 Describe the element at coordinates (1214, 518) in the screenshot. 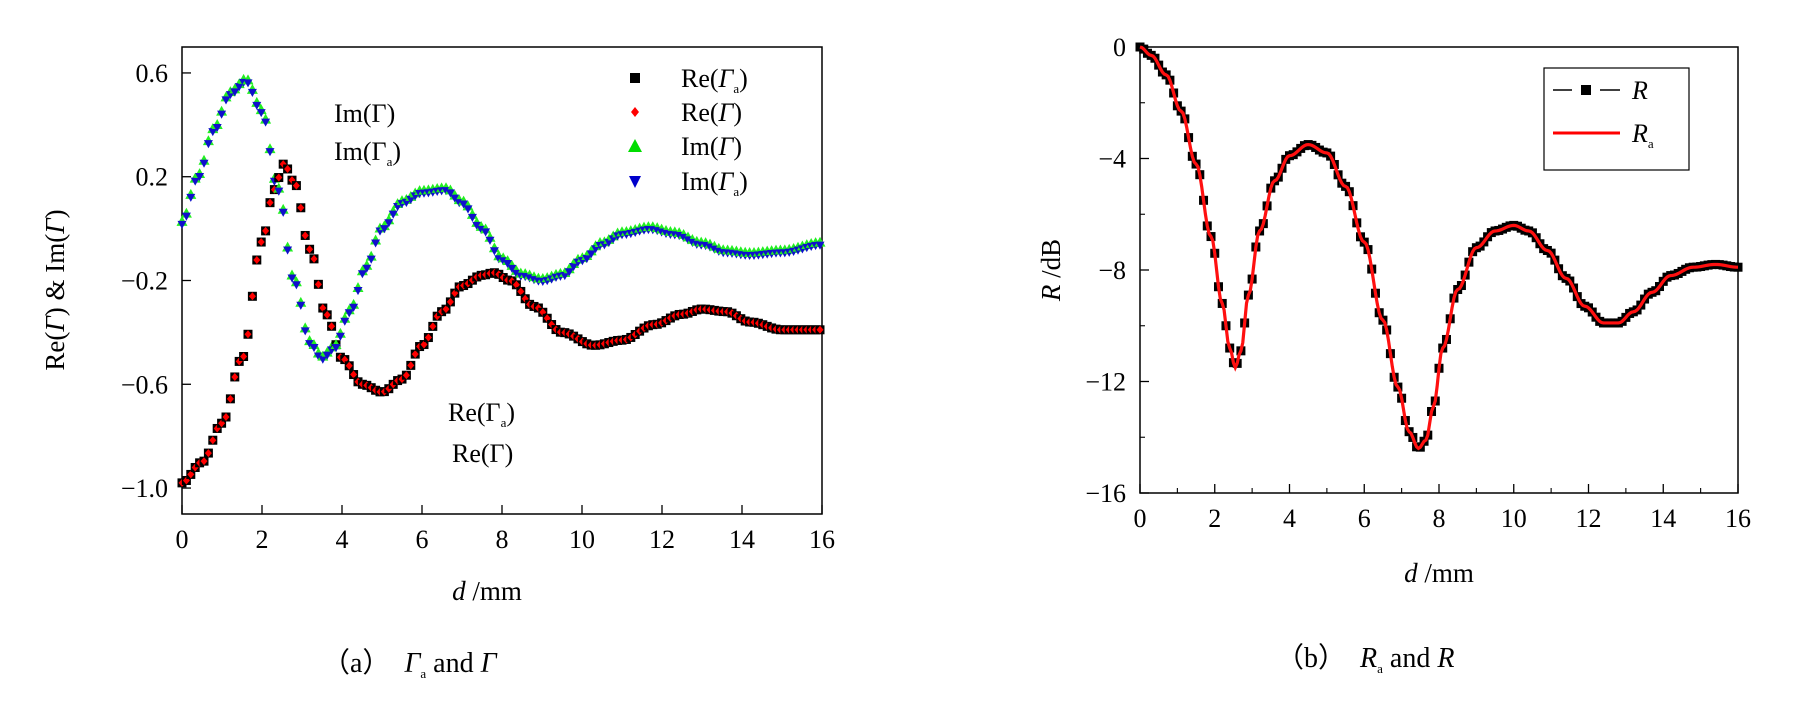

I see `b-x-tick-label: 2` at that location.